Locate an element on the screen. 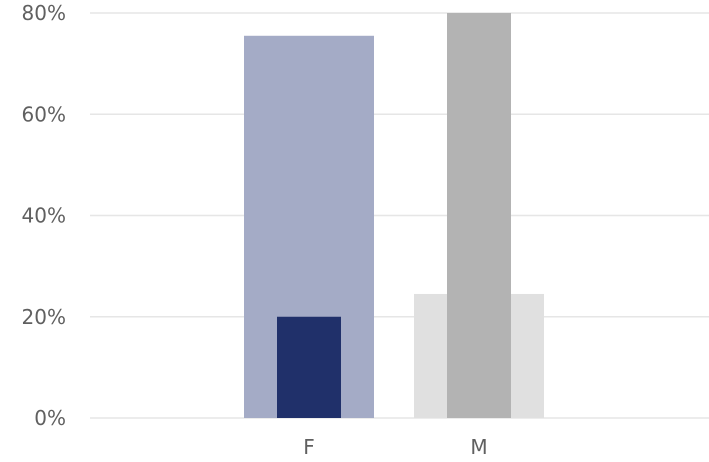 The height and width of the screenshot is (462, 709). bar-narrow-m is located at coordinates (479, 215).